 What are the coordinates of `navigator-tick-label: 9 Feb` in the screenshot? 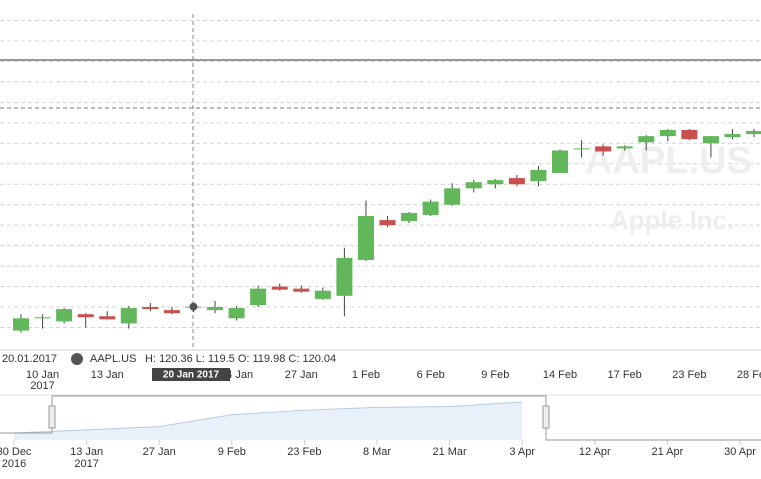 It's located at (232, 452).